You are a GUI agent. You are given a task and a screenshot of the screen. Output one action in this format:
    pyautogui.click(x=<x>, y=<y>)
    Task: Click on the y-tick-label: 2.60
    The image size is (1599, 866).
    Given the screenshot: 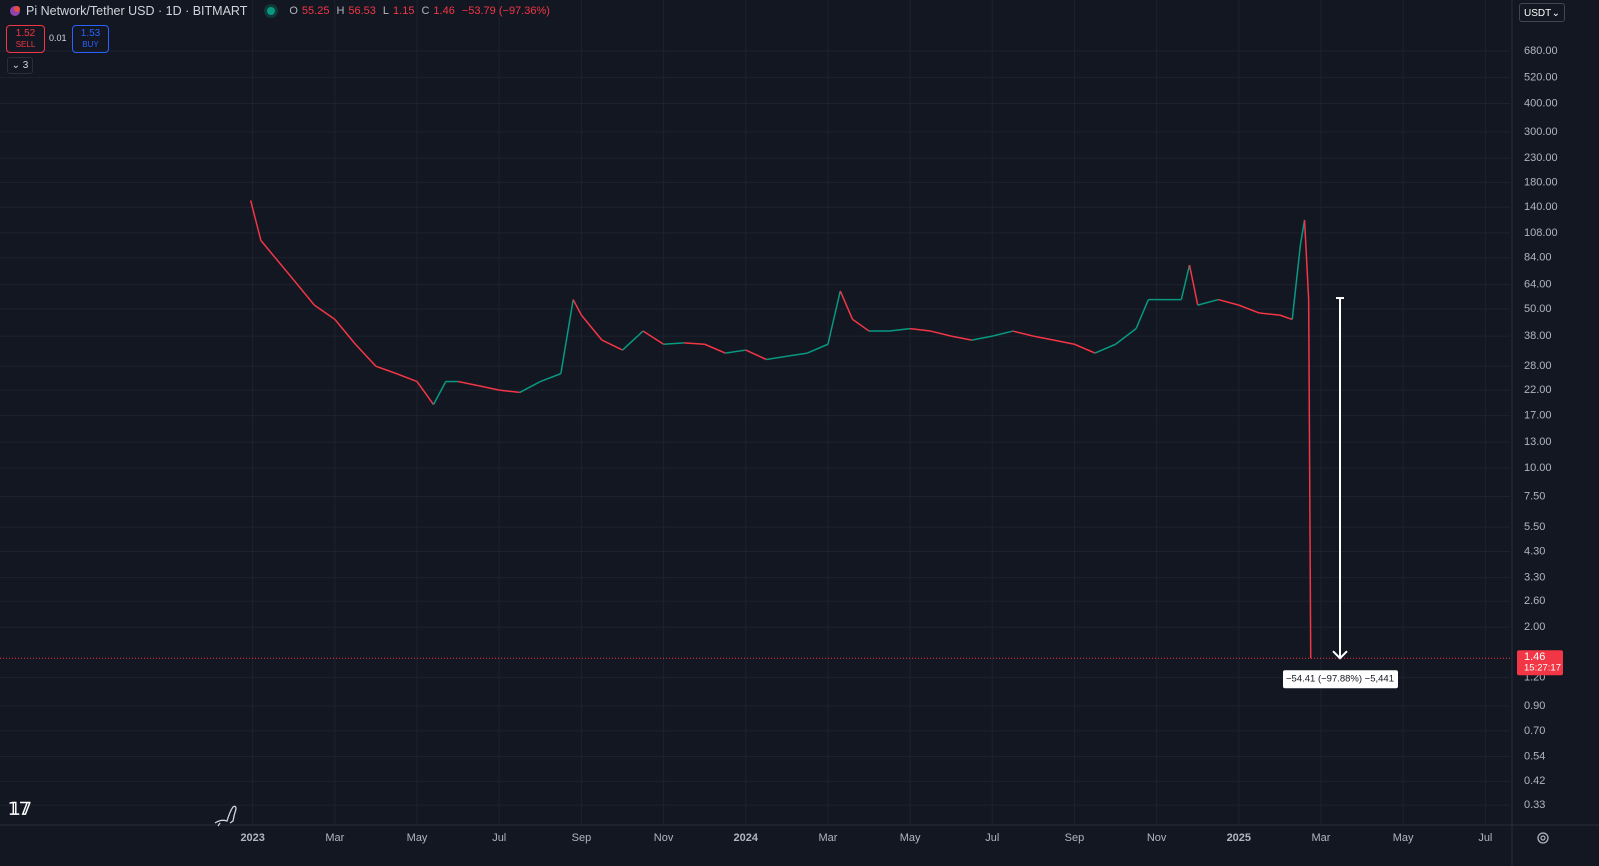 What is the action you would take?
    pyautogui.click(x=1534, y=601)
    